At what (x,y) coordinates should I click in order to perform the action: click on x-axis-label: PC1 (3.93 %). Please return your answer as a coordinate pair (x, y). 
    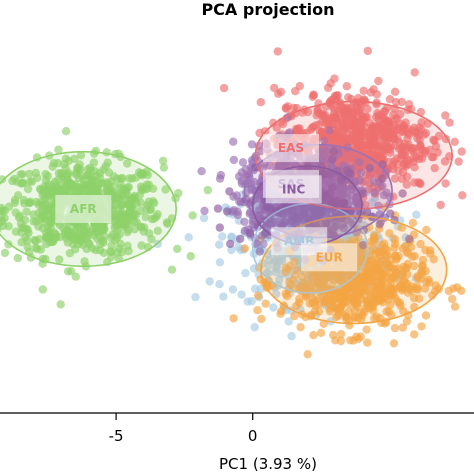
    Looking at the image, I should click on (268, 464).